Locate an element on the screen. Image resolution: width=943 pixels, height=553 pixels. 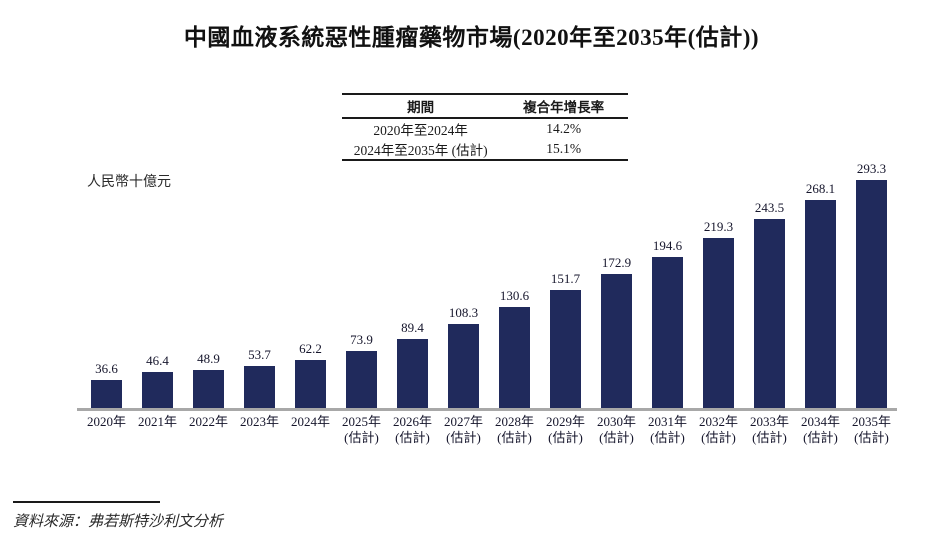
bar-column: 46.4 is located at coordinates (157, 380).